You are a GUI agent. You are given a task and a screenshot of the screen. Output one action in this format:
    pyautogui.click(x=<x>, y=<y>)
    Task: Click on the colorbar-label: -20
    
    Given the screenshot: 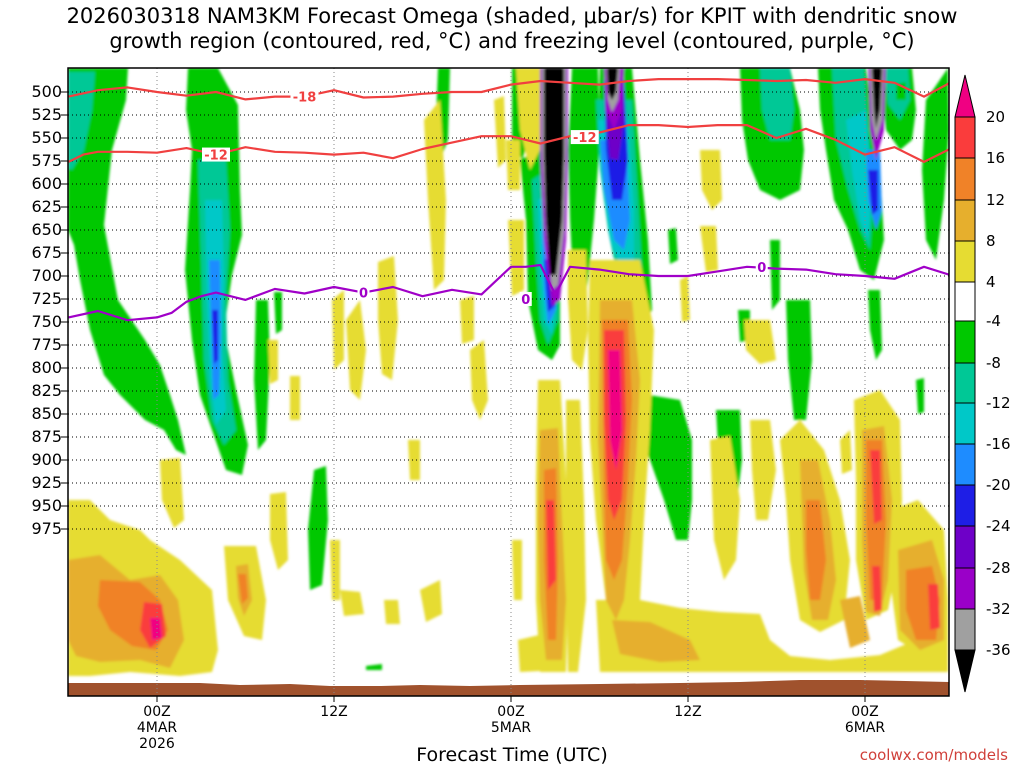 What is the action you would take?
    pyautogui.click(x=998, y=485)
    